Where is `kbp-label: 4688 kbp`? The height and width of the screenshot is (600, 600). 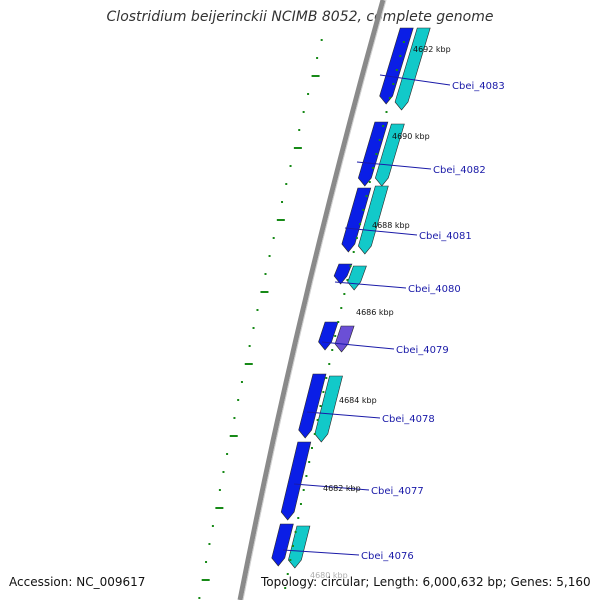 kbp-label: 4688 kbp is located at coordinates (391, 225).